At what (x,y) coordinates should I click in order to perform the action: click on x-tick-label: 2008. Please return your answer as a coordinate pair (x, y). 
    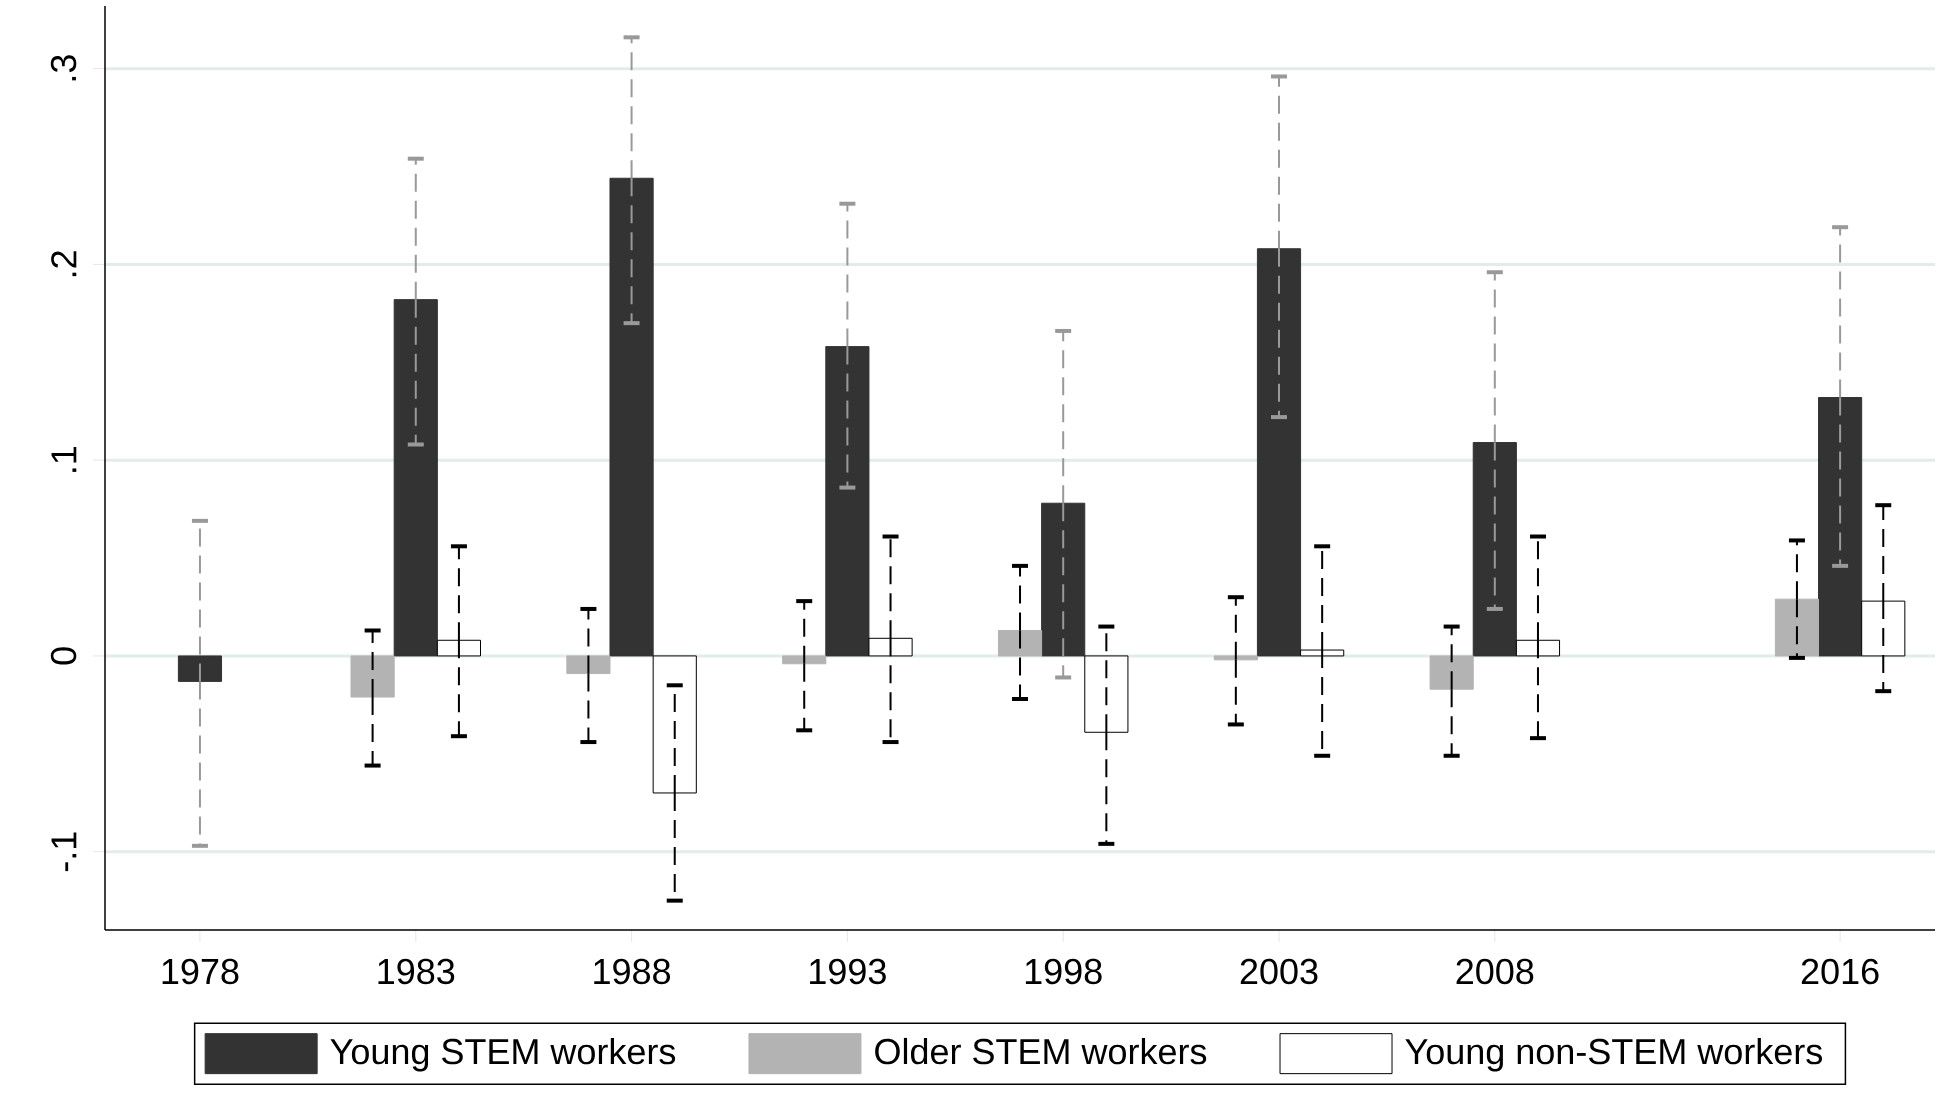
    Looking at the image, I should click on (1495, 971).